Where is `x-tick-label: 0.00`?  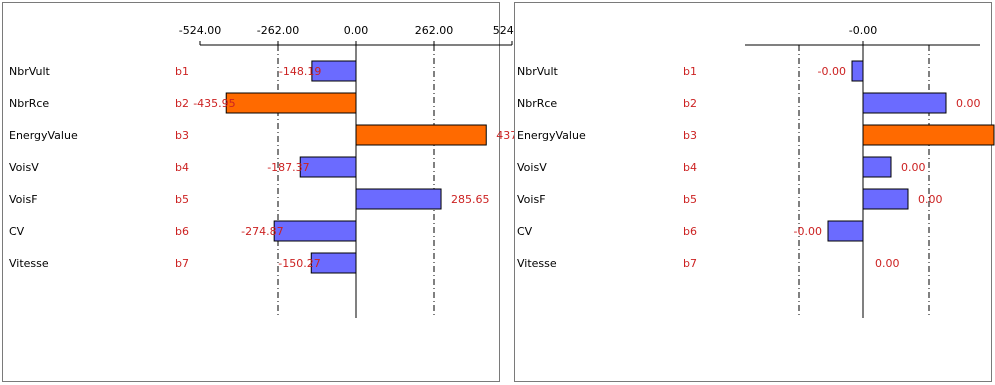 x-tick-label: 0.00 is located at coordinates (356, 30).